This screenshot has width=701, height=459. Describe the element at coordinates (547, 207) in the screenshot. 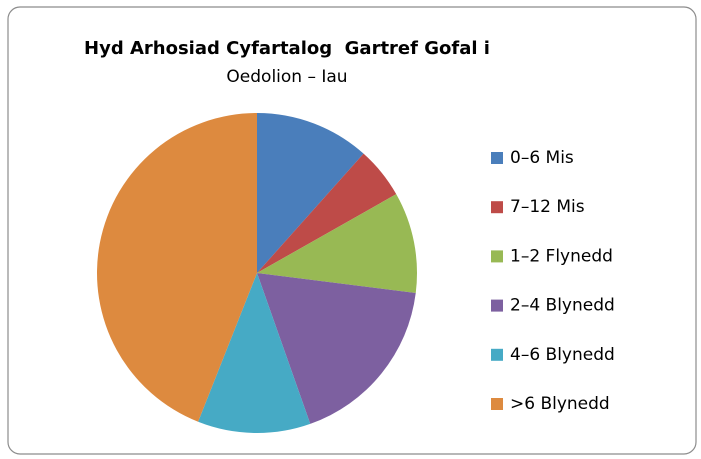

I see `legend-label: 7–12 Mis` at that location.